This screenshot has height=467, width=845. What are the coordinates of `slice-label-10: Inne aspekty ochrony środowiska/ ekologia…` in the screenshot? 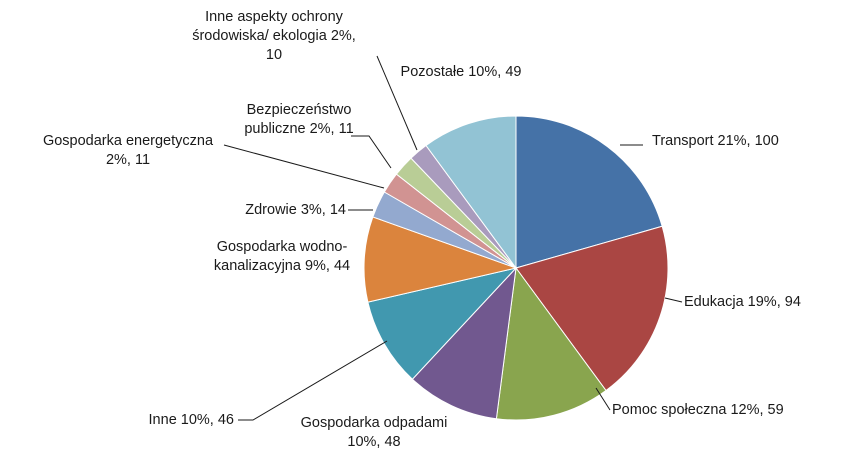 It's located at (274, 36).